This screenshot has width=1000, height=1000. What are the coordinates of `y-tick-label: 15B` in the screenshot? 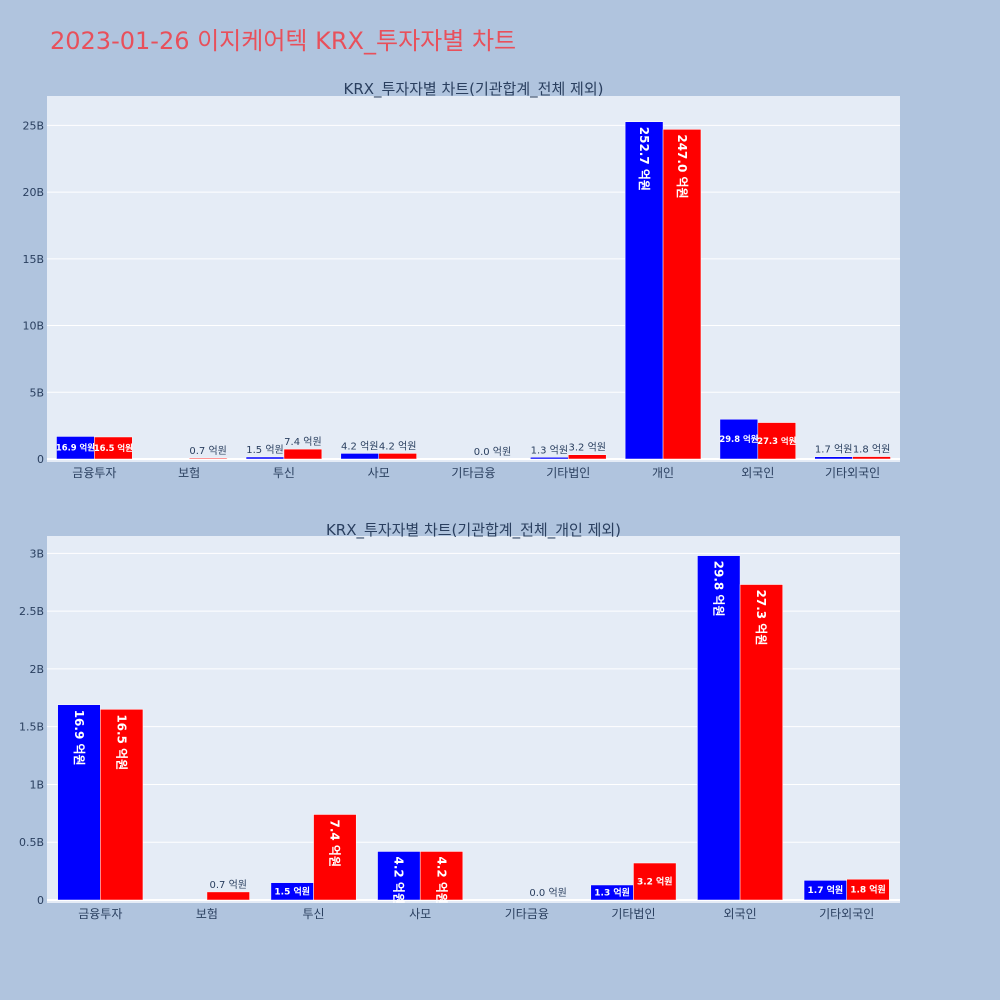 It's located at (33, 259).